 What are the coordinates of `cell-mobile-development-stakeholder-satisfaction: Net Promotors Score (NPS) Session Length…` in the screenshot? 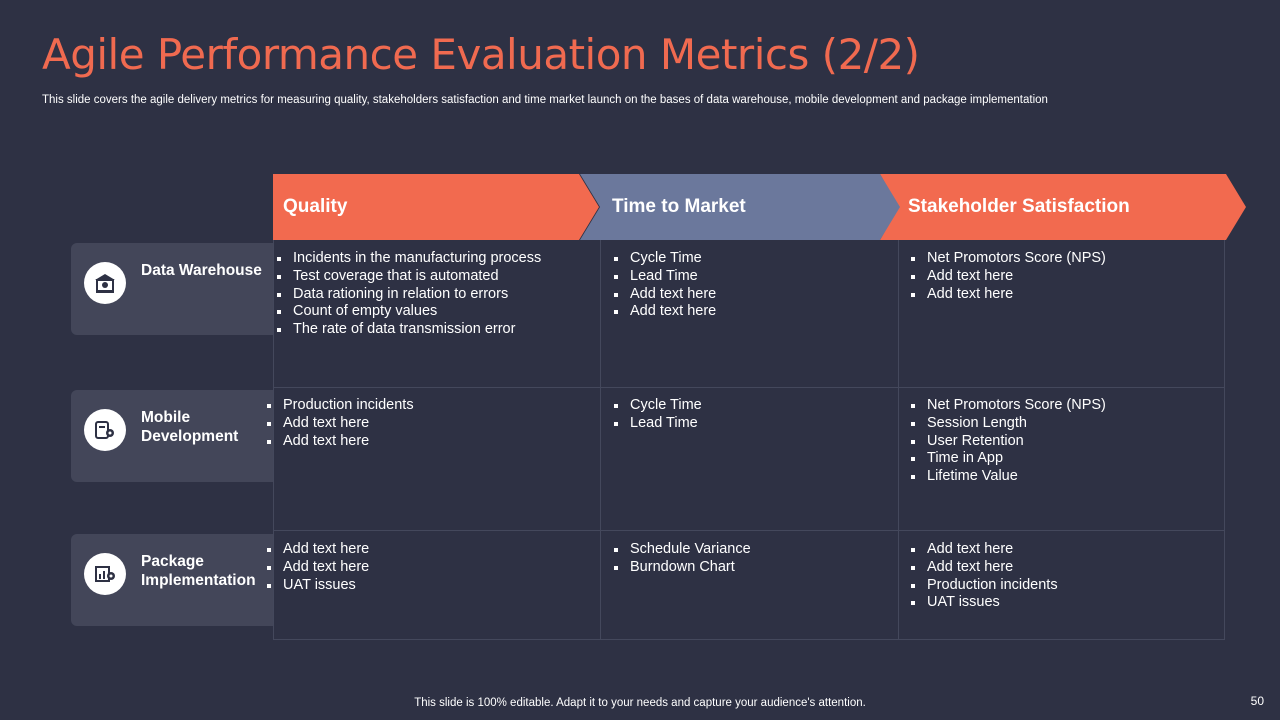 It's located at (1062, 459).